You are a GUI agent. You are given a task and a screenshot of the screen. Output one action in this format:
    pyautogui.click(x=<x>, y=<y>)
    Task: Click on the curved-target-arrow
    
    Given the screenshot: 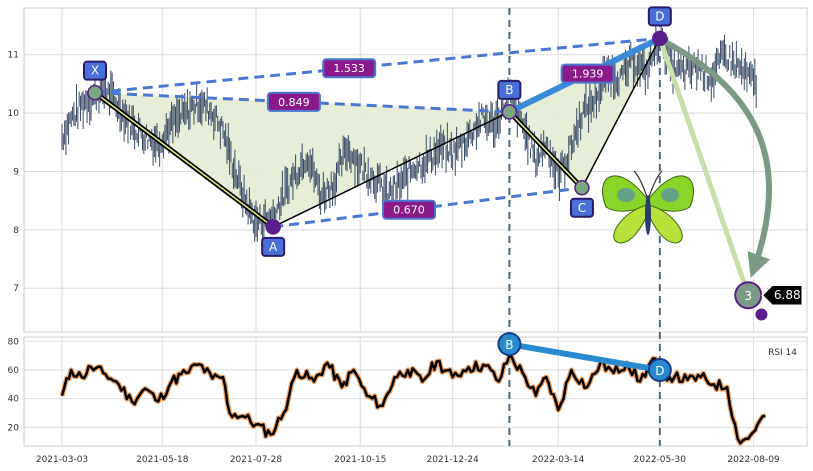 What is the action you would take?
    pyautogui.click(x=718, y=158)
    